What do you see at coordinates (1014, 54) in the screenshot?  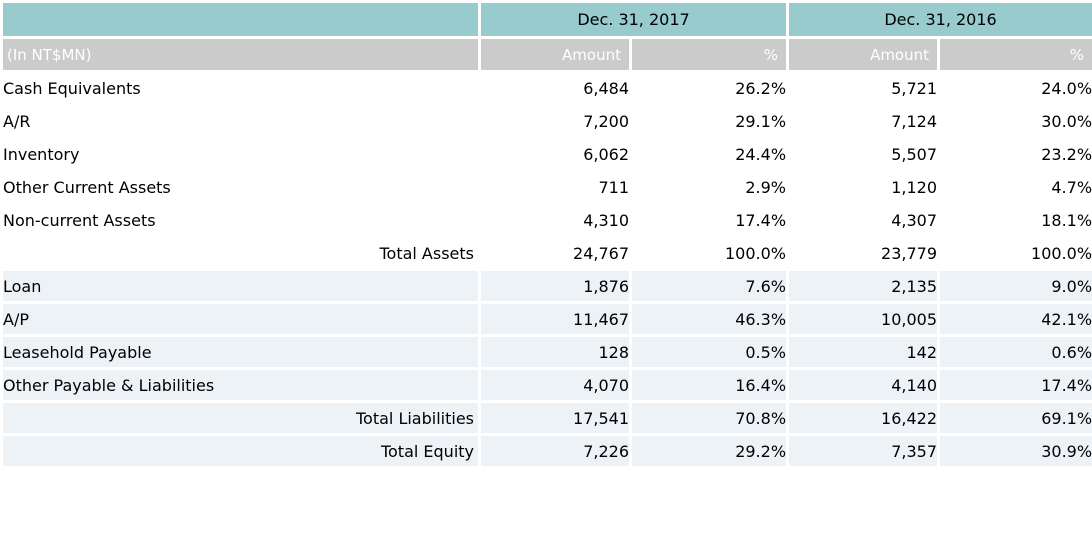 I see `percent-header-2016: %` at bounding box center [1014, 54].